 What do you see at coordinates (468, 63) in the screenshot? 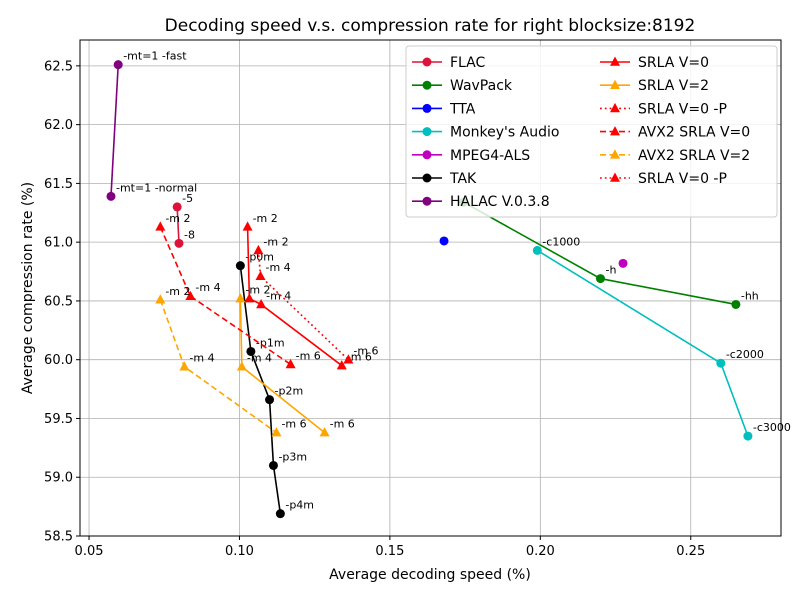
I see `legend-label: FLAC` at bounding box center [468, 63].